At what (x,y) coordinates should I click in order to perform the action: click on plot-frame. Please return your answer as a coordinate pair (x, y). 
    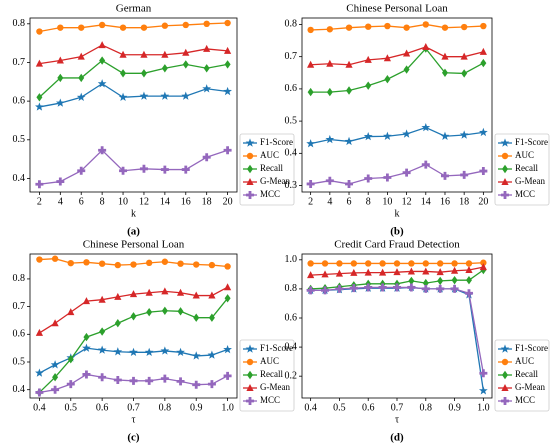
    Looking at the image, I should click on (397, 326).